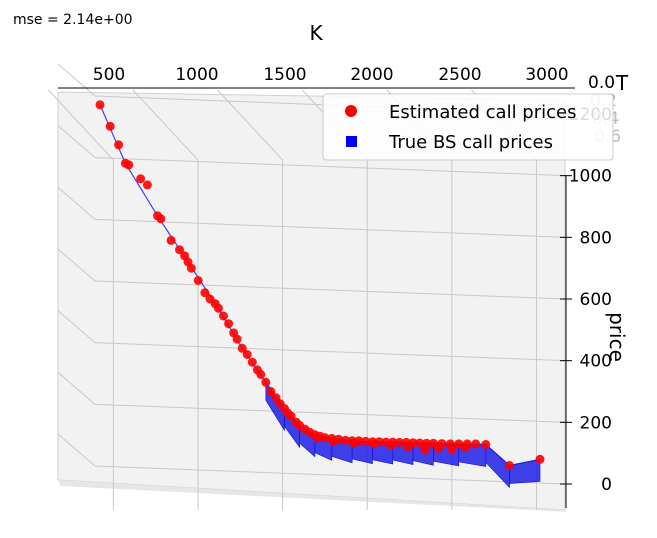  I want to click on z-tick-label: 800, so click(596, 238).